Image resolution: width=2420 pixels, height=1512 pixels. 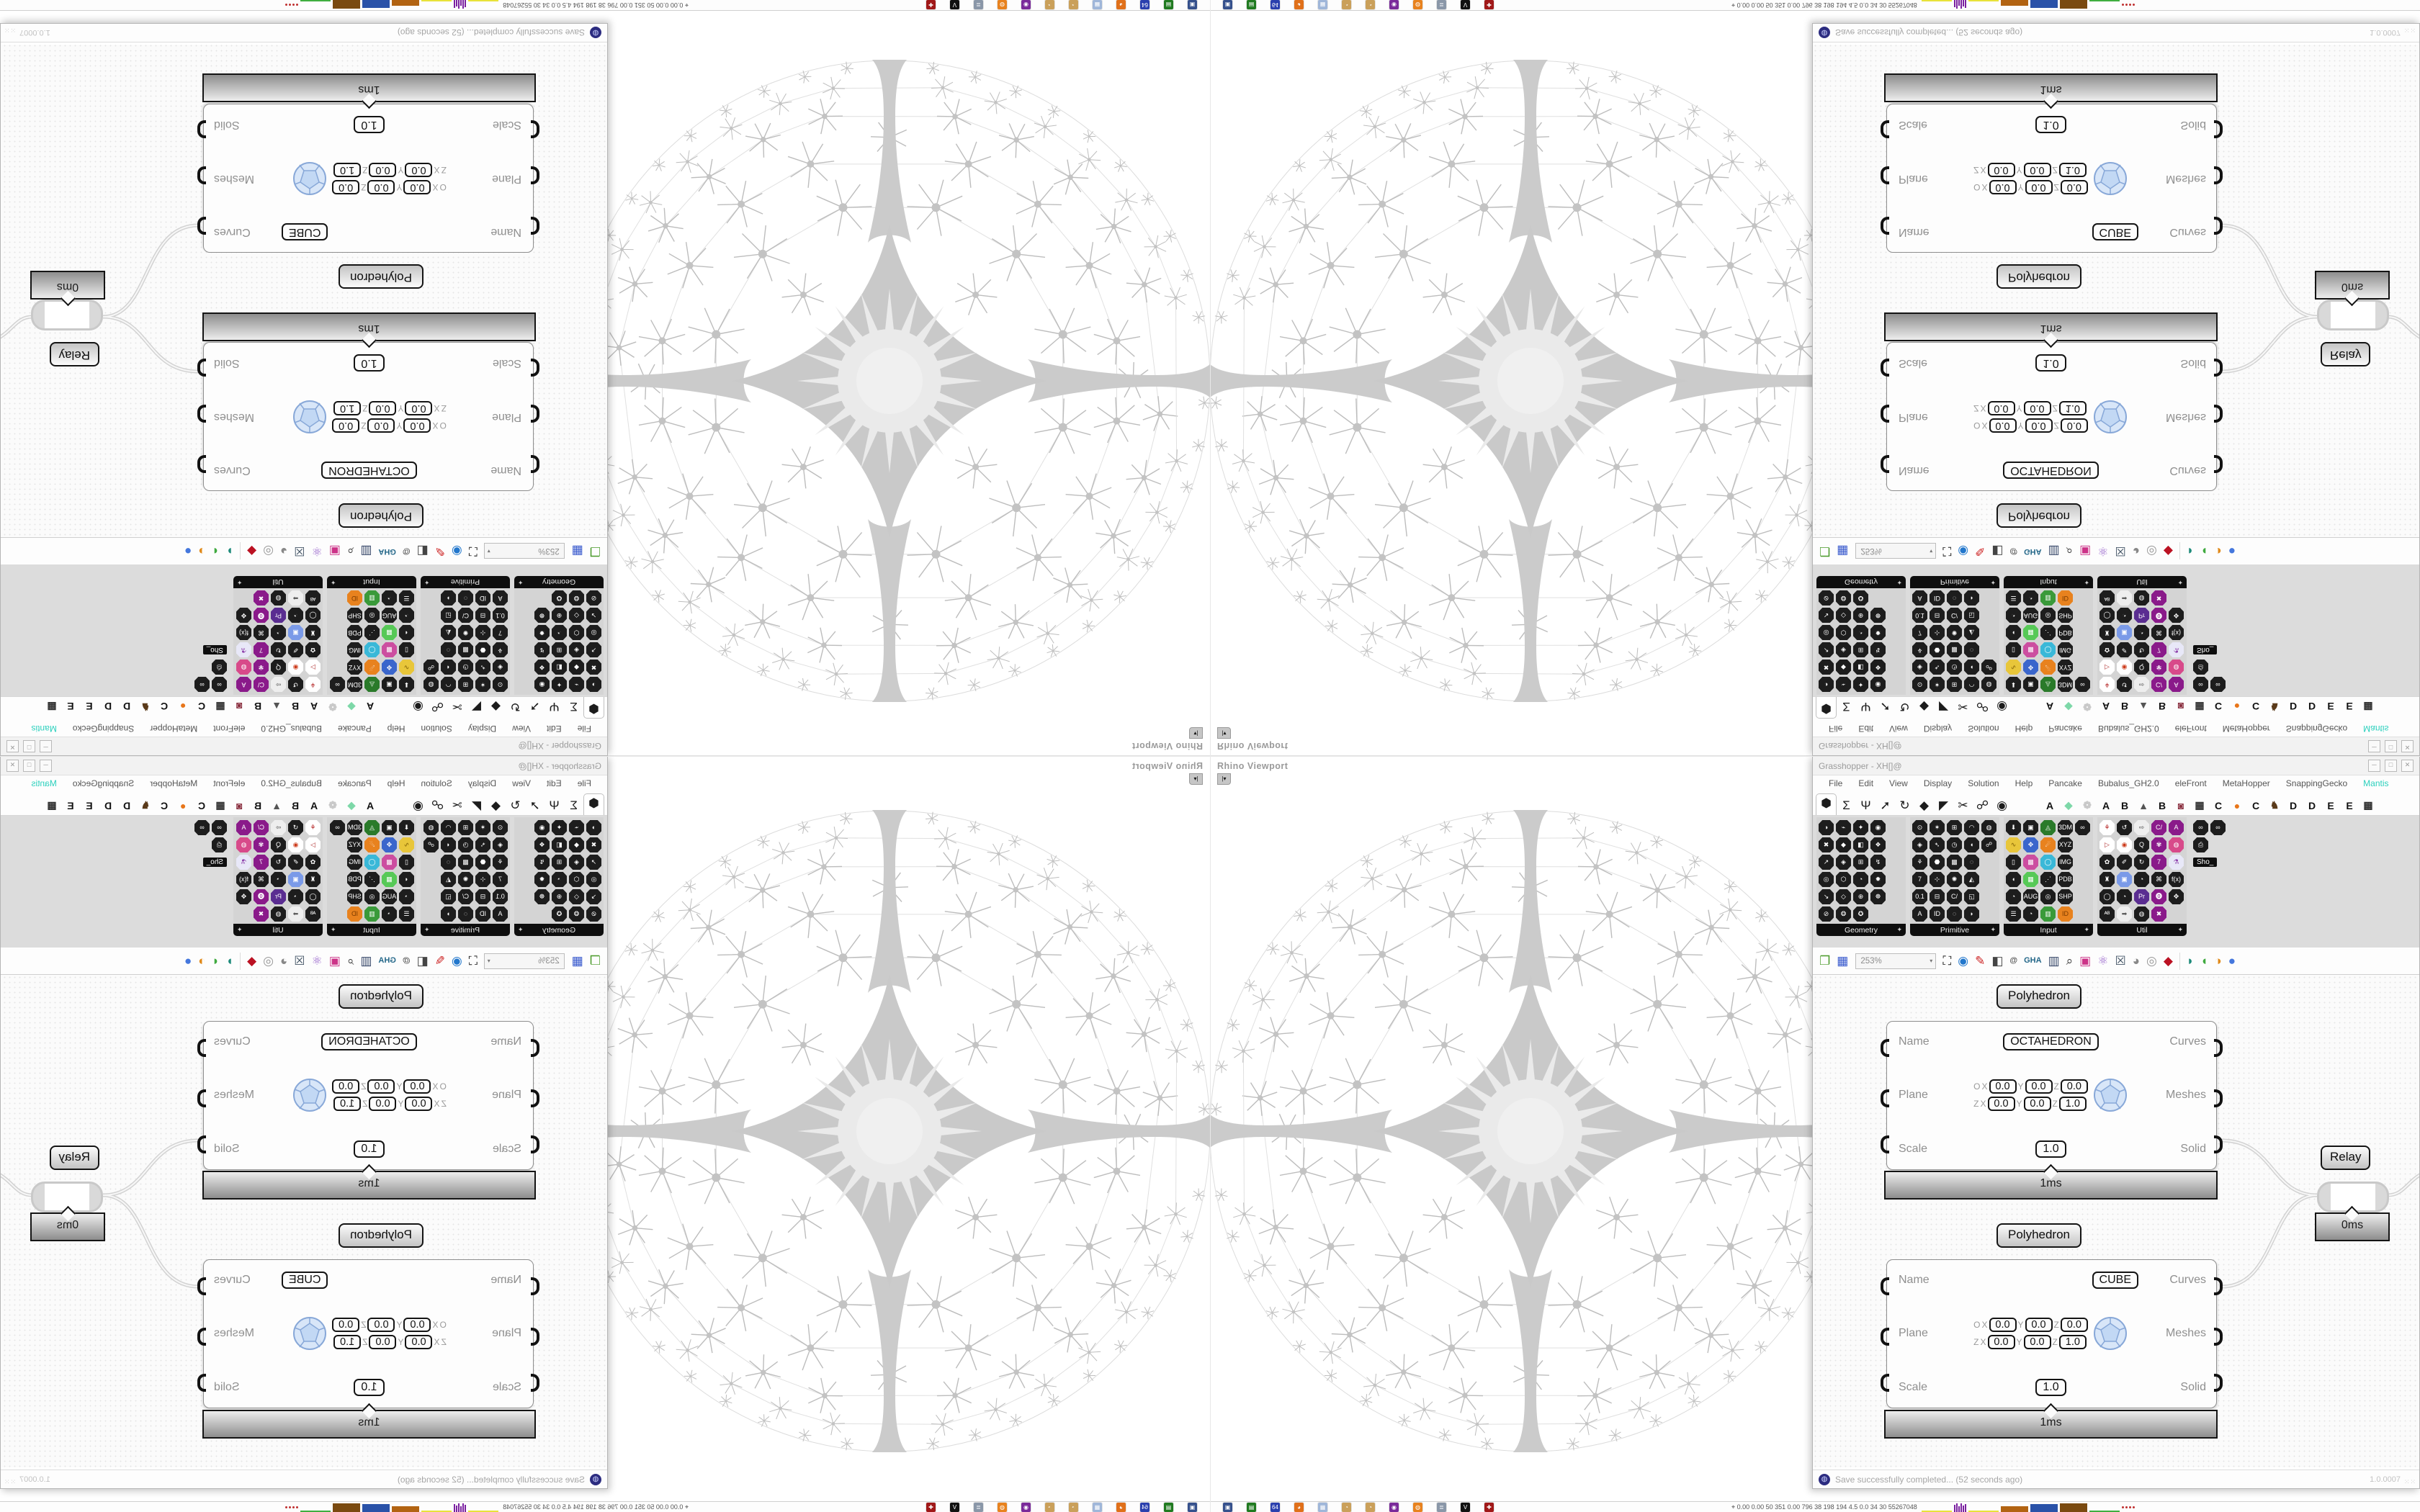 What do you see at coordinates (1843, 667) in the screenshot?
I see `component-icon: ◆` at bounding box center [1843, 667].